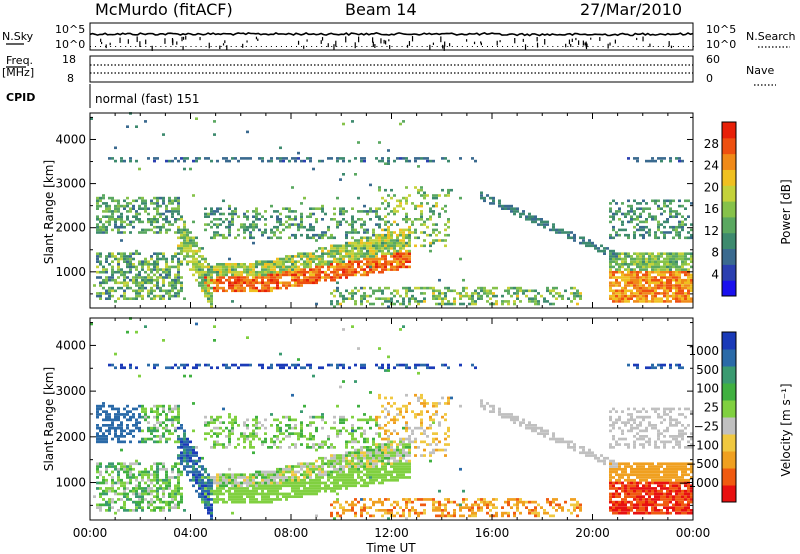 Image resolution: width=800 pixels, height=554 pixels. What do you see at coordinates (18, 72) in the screenshot?
I see `freq-label-line2: [MHz]` at bounding box center [18, 72].